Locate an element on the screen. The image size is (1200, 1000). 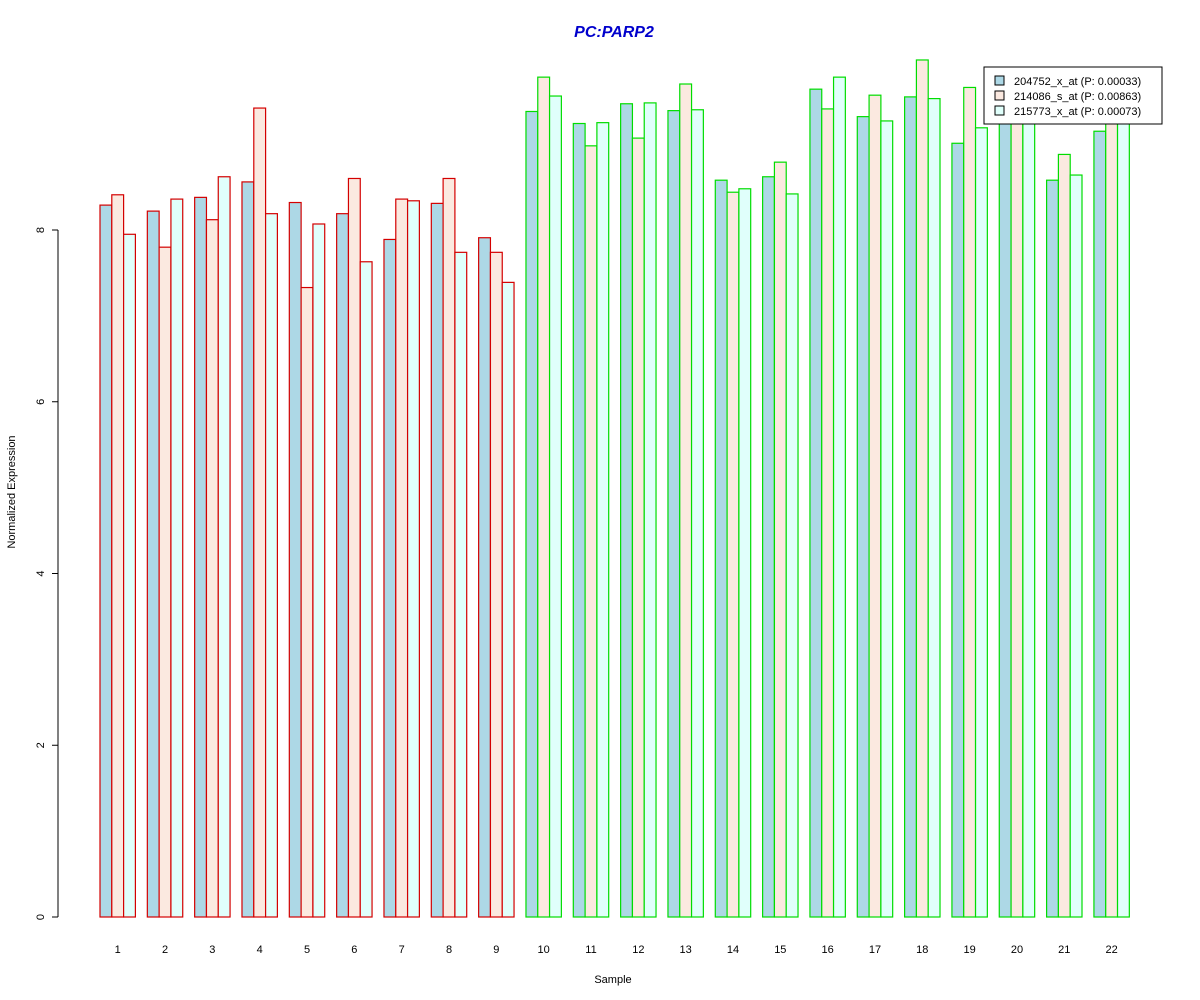
x-tick-label-18: 18 is located at coordinates (922, 950).